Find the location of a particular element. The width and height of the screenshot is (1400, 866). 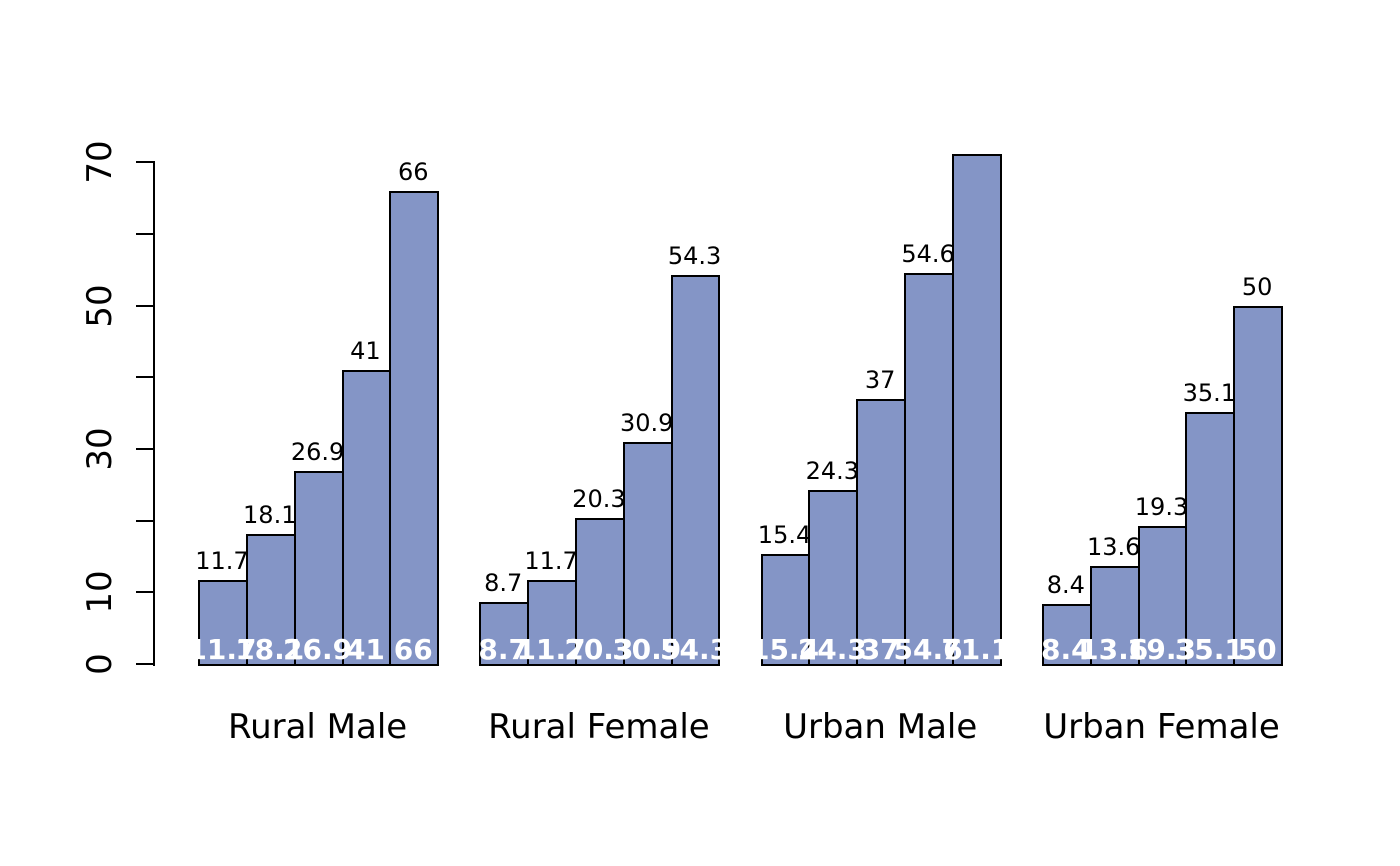

y-axis-tick-label: 50 is located at coordinates (100, 305).